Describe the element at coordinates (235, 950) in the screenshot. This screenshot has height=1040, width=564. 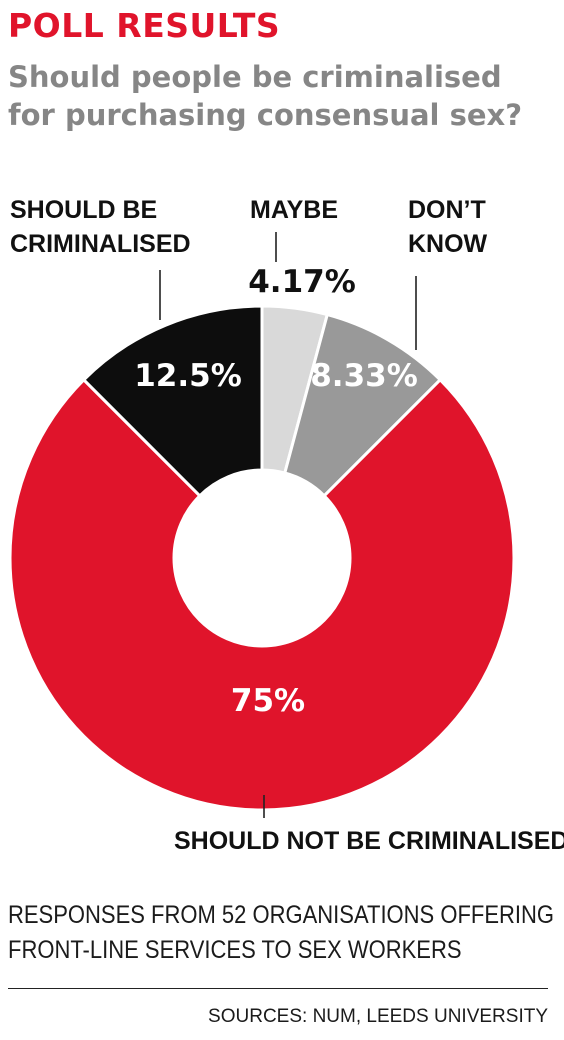
I see `footnote-line: FRONT-LINE SERVICES TO SEX WORKERS` at that location.